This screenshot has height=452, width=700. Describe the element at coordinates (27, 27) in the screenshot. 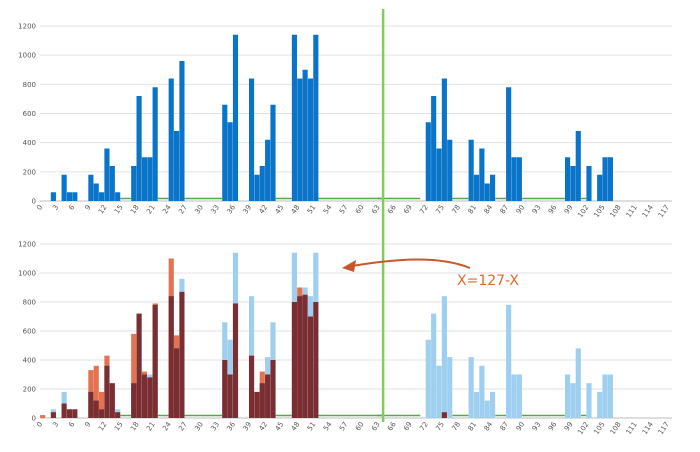

I see `y-tick-label: 1200` at that location.